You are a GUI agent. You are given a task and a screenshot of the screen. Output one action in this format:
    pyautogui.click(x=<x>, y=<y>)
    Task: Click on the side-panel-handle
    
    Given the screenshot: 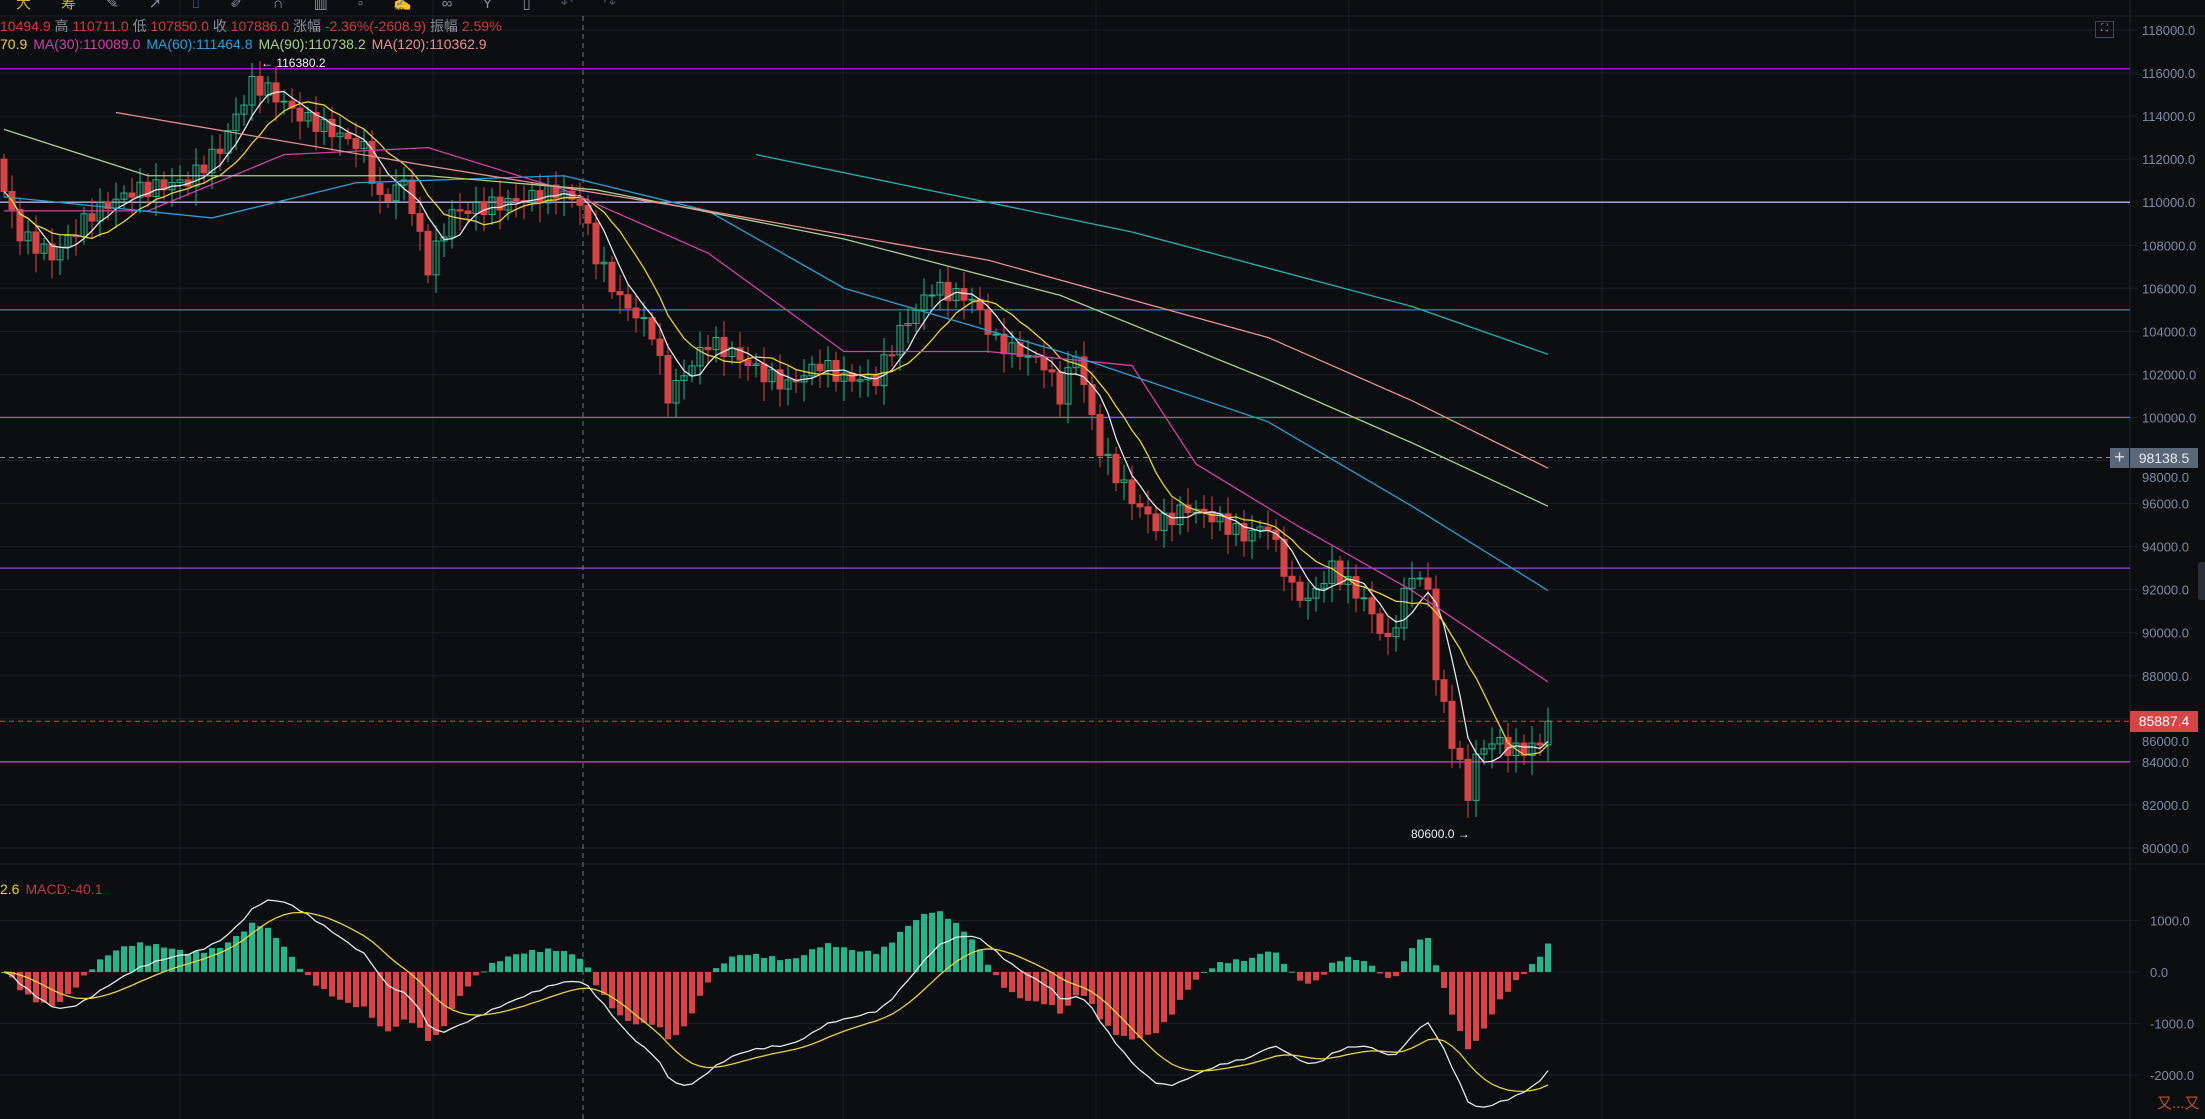 What is the action you would take?
    pyautogui.click(x=2201, y=581)
    